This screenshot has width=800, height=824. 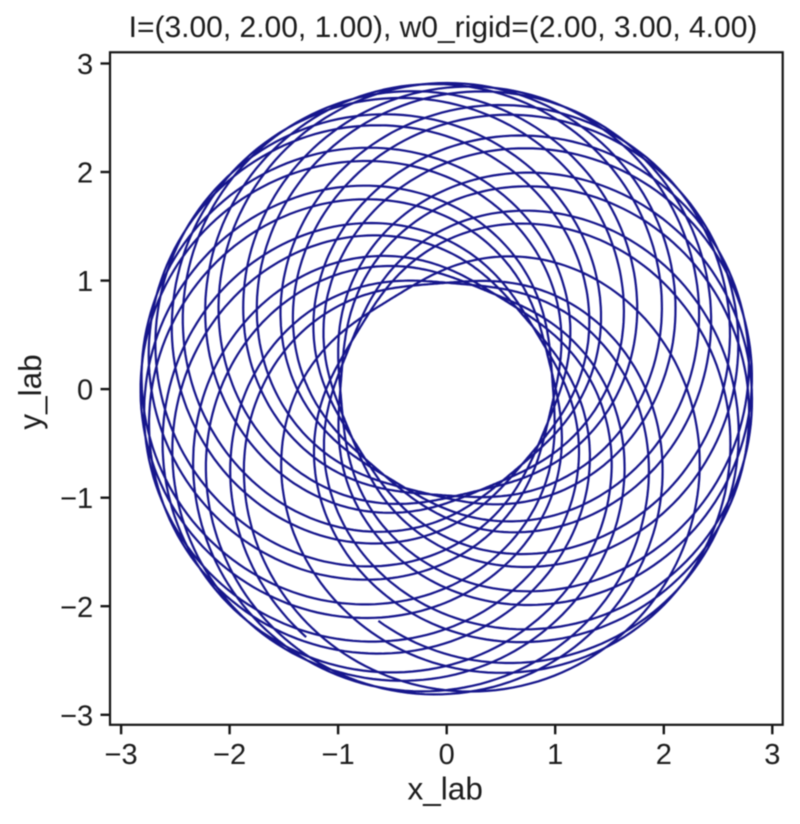 What do you see at coordinates (445, 789) in the screenshot?
I see `svg-text: x_lab` at bounding box center [445, 789].